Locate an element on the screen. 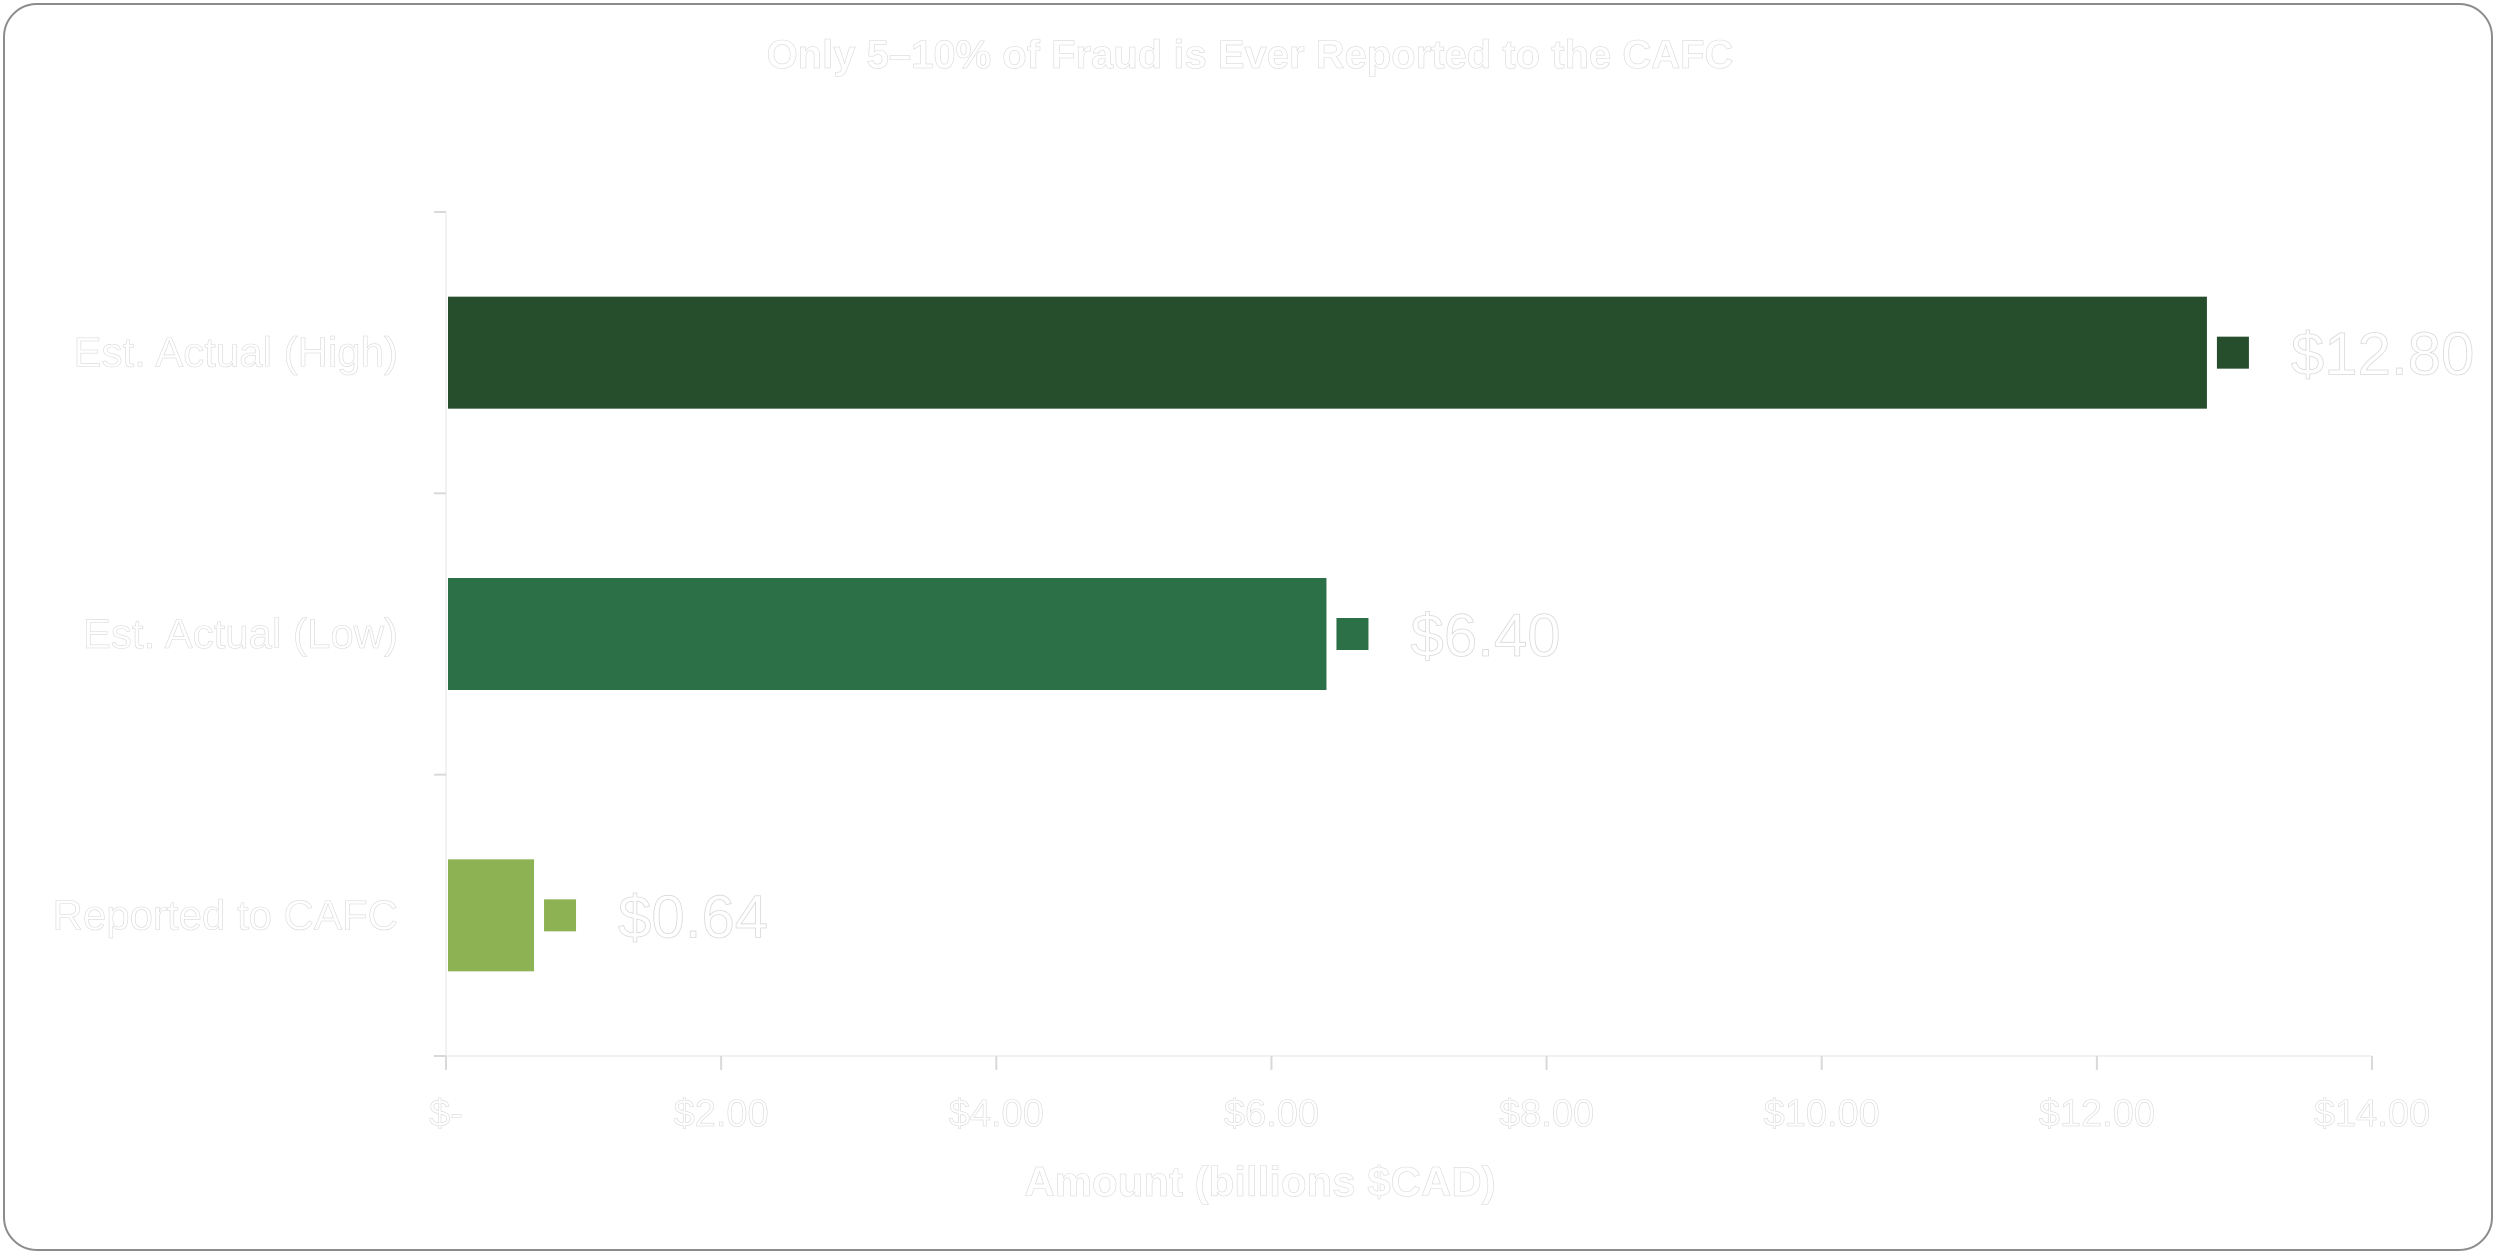 The height and width of the screenshot is (1256, 2500). category-label: Reported to CAFC is located at coordinates (225, 914).